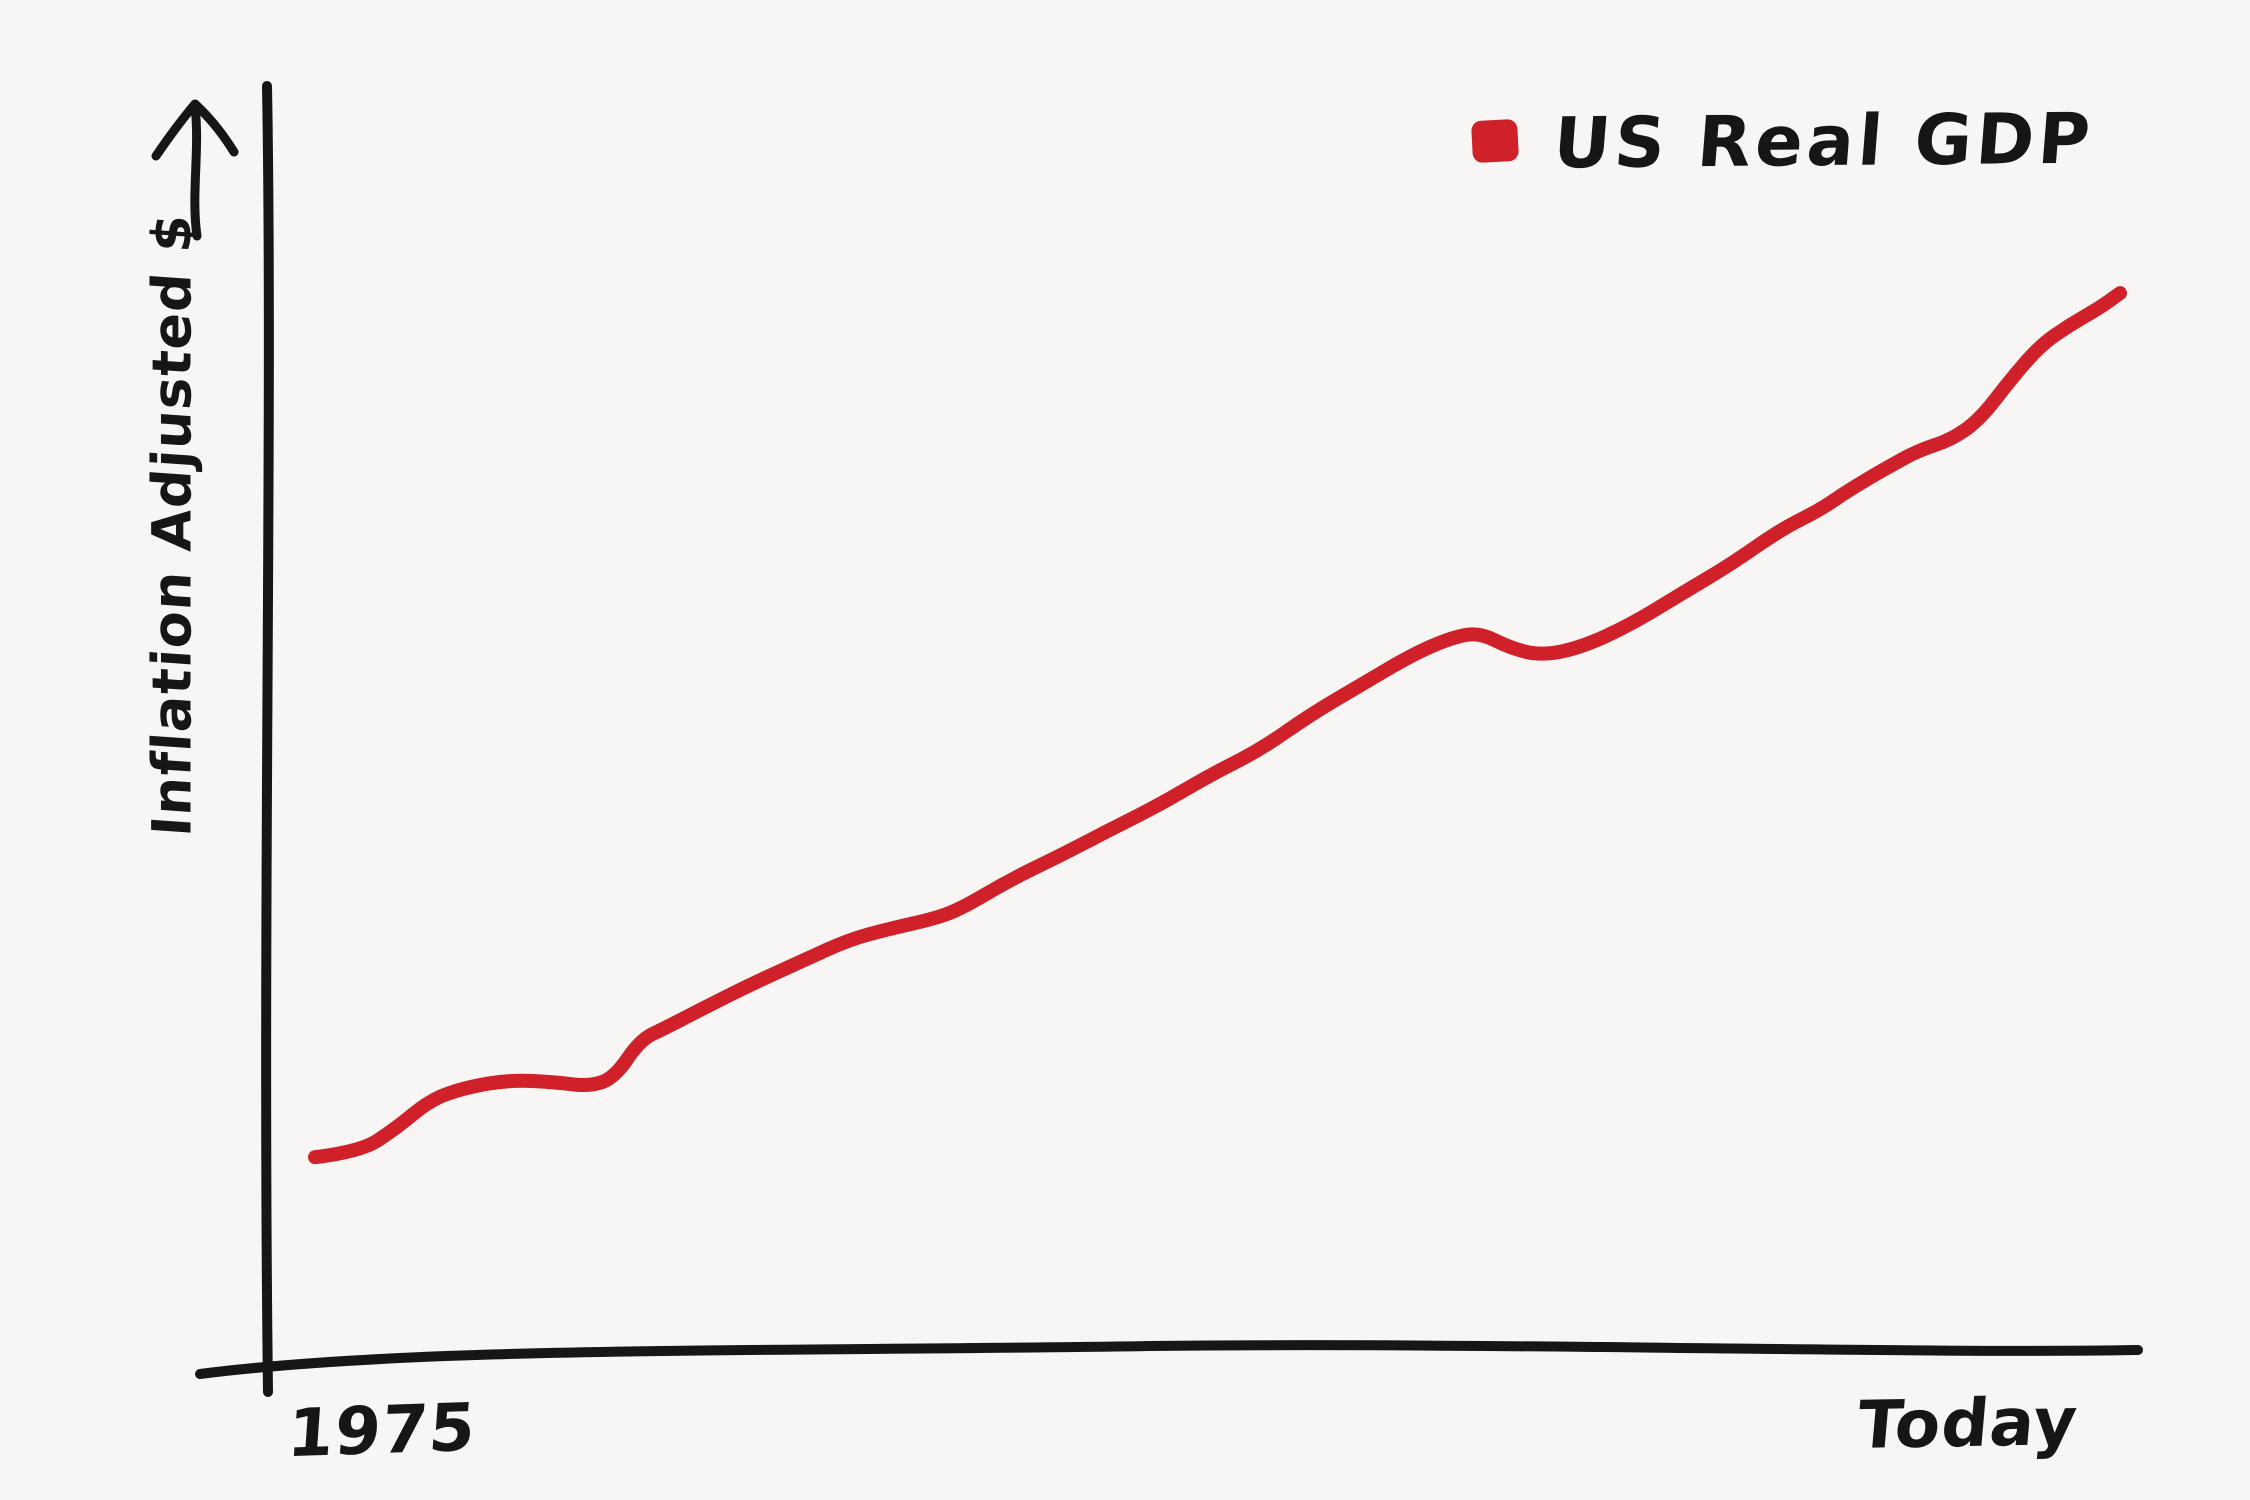  I want to click on legend-swatch, so click(1495, 141).